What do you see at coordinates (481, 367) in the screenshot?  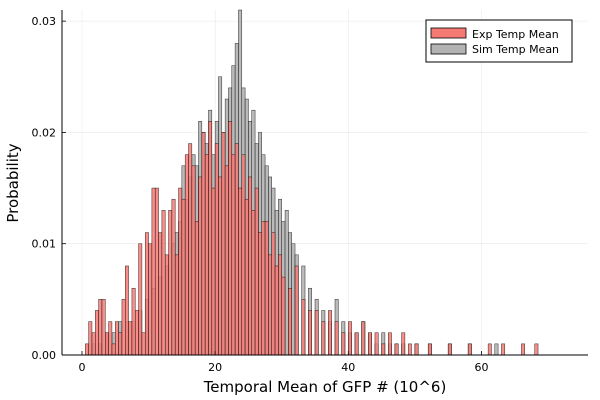 I see `x-tick-label: 60` at bounding box center [481, 367].